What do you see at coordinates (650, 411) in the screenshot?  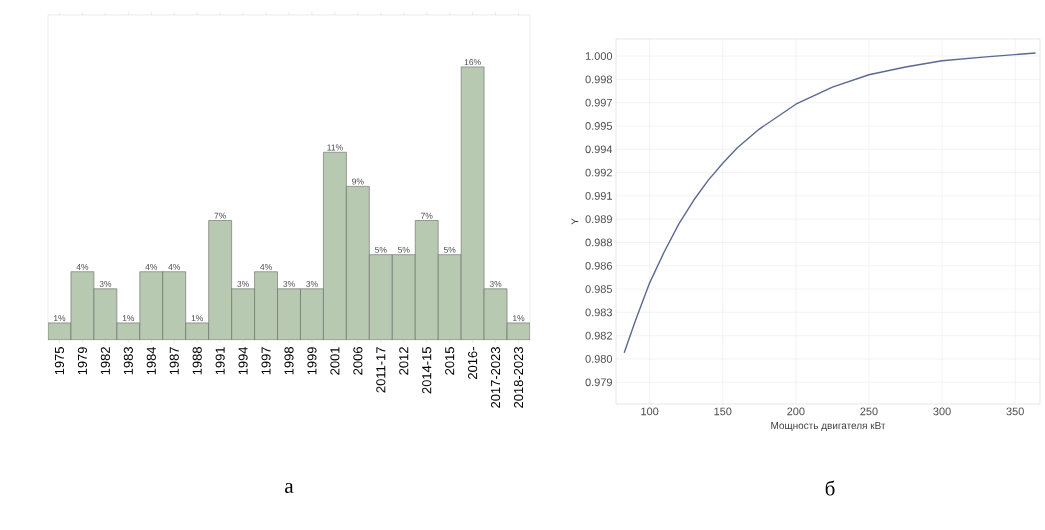 I see `x-tick-label: 100` at bounding box center [650, 411].